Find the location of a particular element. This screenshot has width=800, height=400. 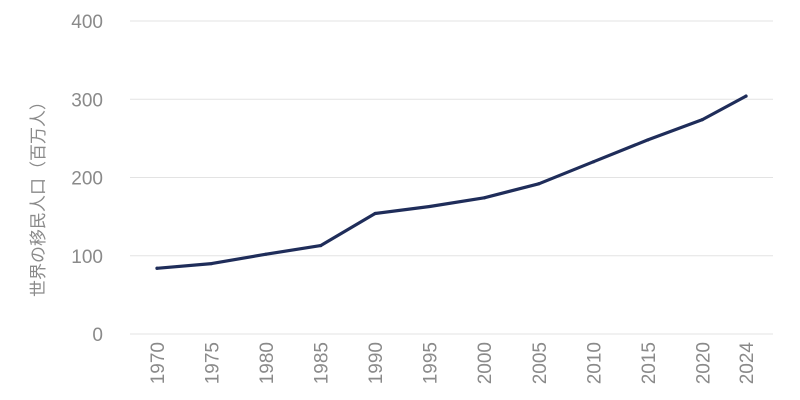

data-point-2000 is located at coordinates (484, 198).